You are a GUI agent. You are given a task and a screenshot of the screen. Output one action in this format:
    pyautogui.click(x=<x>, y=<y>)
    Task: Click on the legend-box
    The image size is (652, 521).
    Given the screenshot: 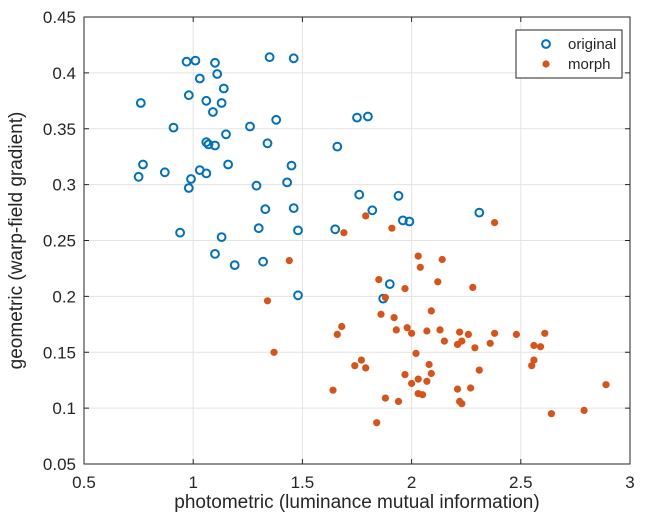 What is the action you would take?
    pyautogui.click(x=569, y=54)
    